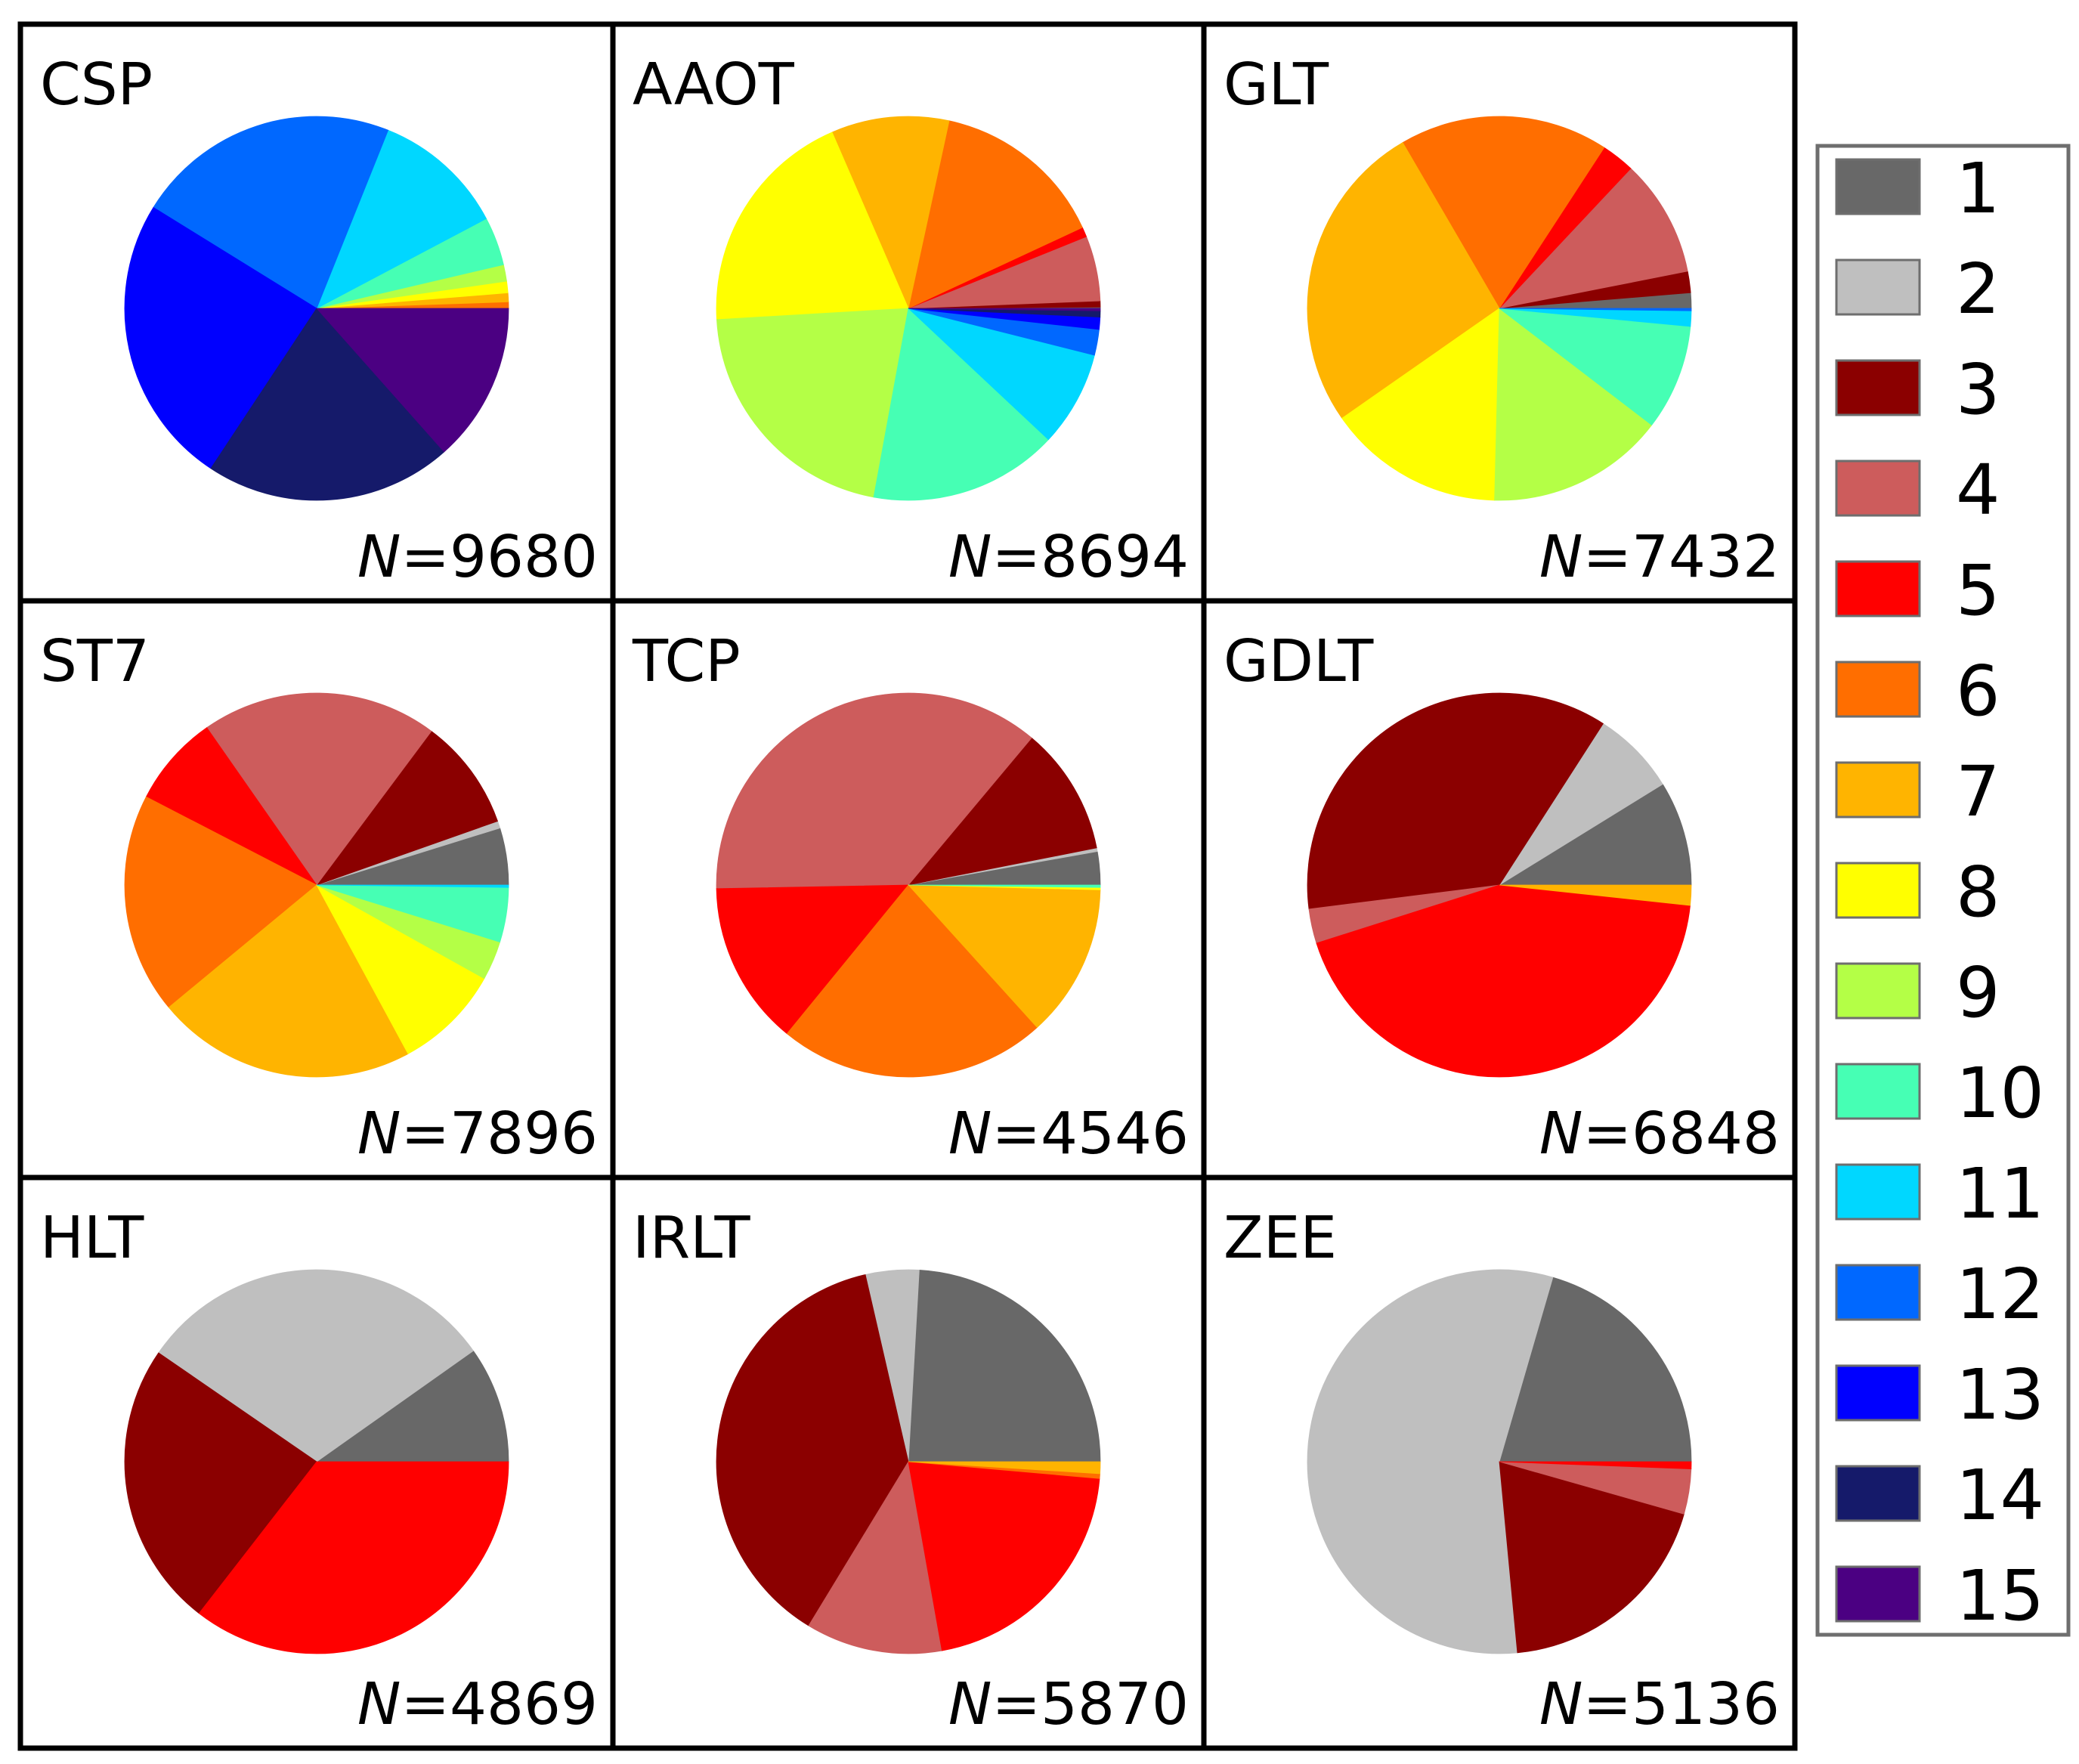  Describe the element at coordinates (1090, 557) in the screenshot. I see `n-value: =8694` at that location.